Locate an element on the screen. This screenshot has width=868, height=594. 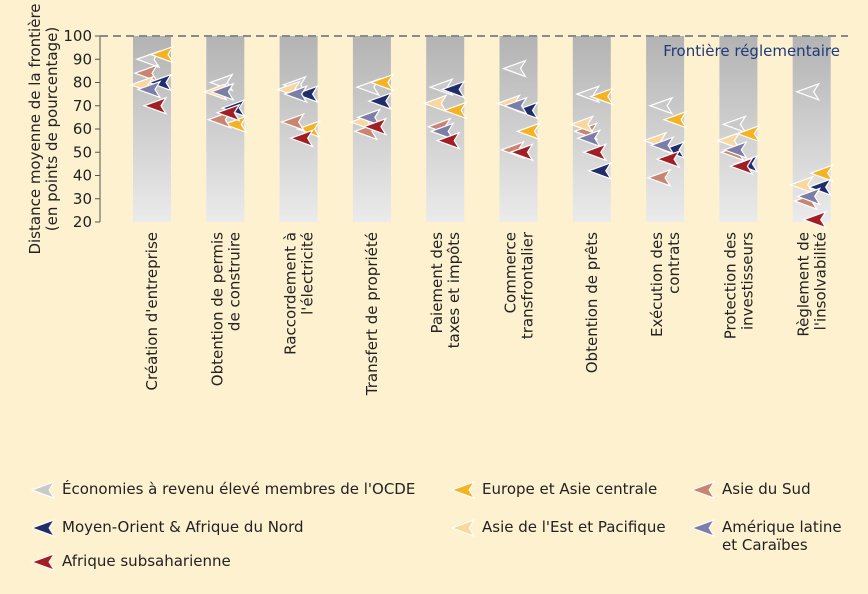
y-tick-label: 20 is located at coordinates (82, 222).